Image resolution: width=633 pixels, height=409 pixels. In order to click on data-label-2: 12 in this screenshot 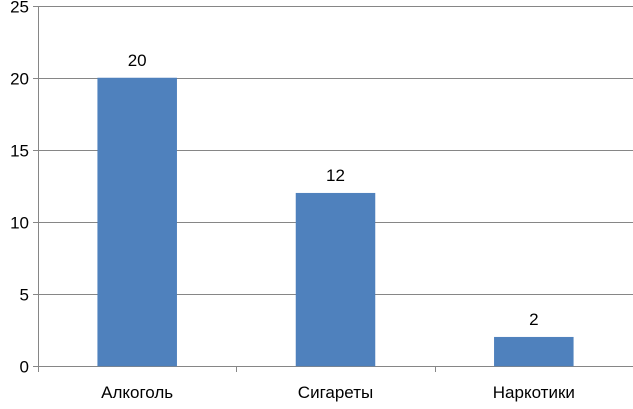, I will do `click(335, 175)`.